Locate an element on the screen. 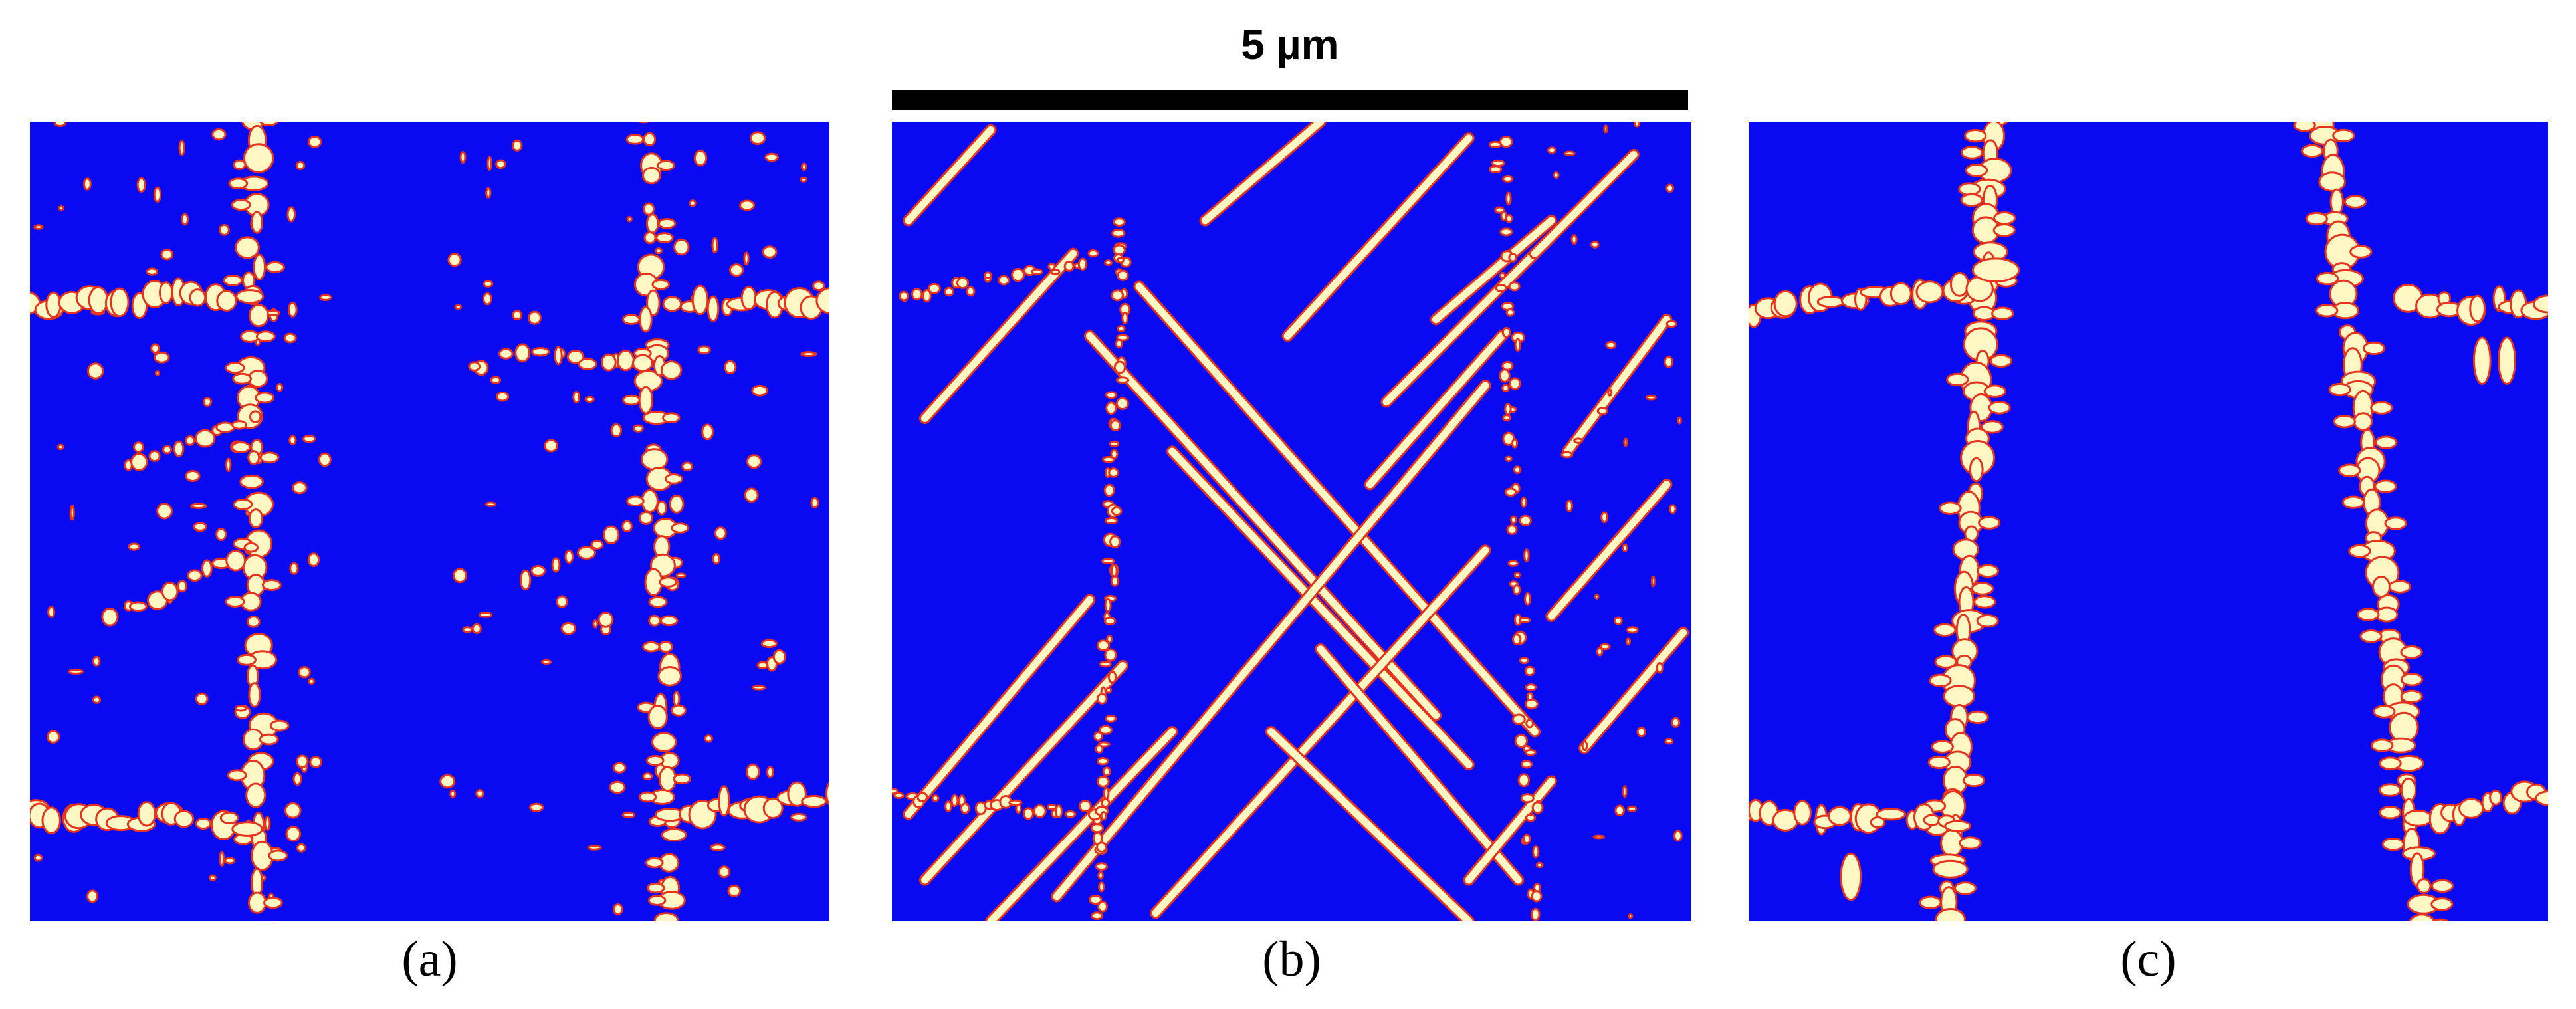  scale-bar is located at coordinates (1290, 100).